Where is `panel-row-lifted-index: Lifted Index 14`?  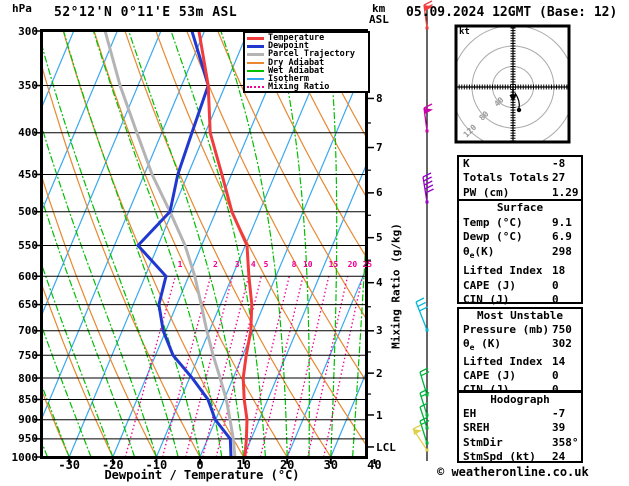 panel-row-lifted-index: Lifted Index 14 is located at coordinates (520, 362).